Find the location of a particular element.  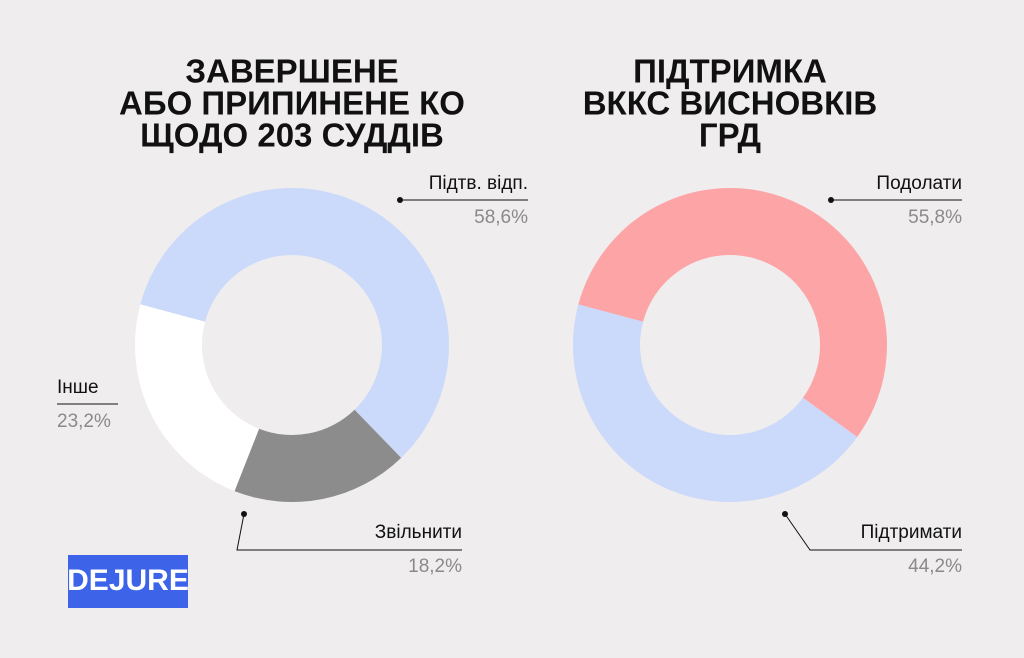

logo: DEJURE is located at coordinates (128, 580).